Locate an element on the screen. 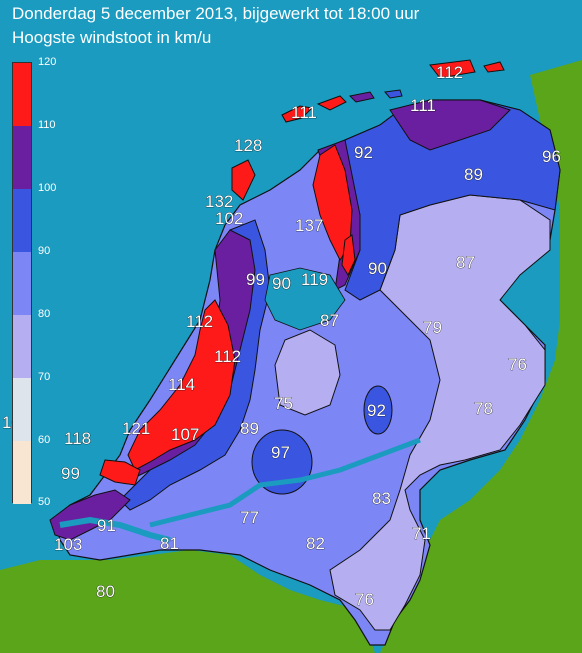 Image resolution: width=582 pixels, height=653 pixels. legend-tick: 100 is located at coordinates (47, 188).